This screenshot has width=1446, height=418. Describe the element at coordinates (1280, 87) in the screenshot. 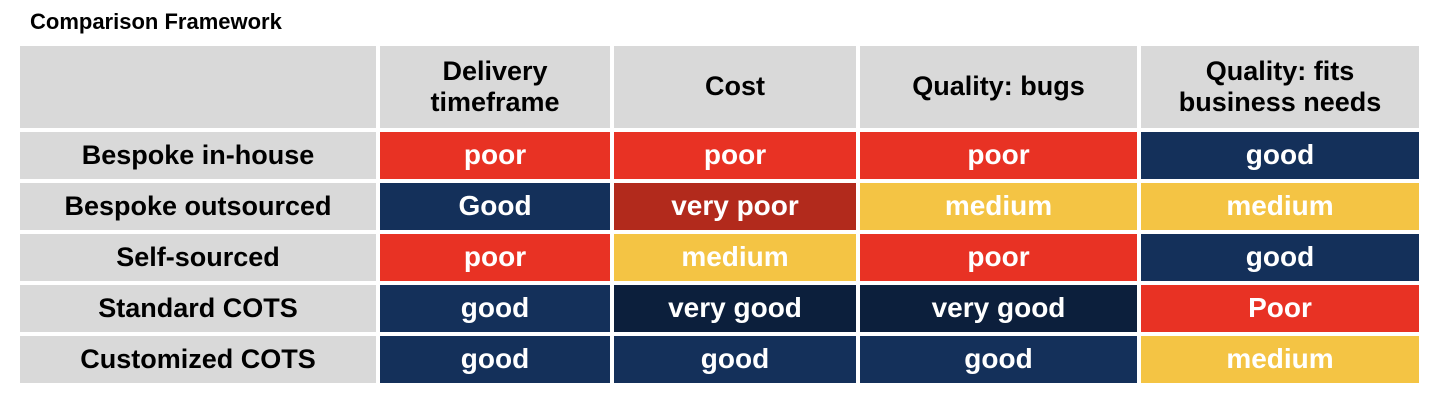

I see `header-quality-fits-business-needs: Quality: fits business needs` at that location.